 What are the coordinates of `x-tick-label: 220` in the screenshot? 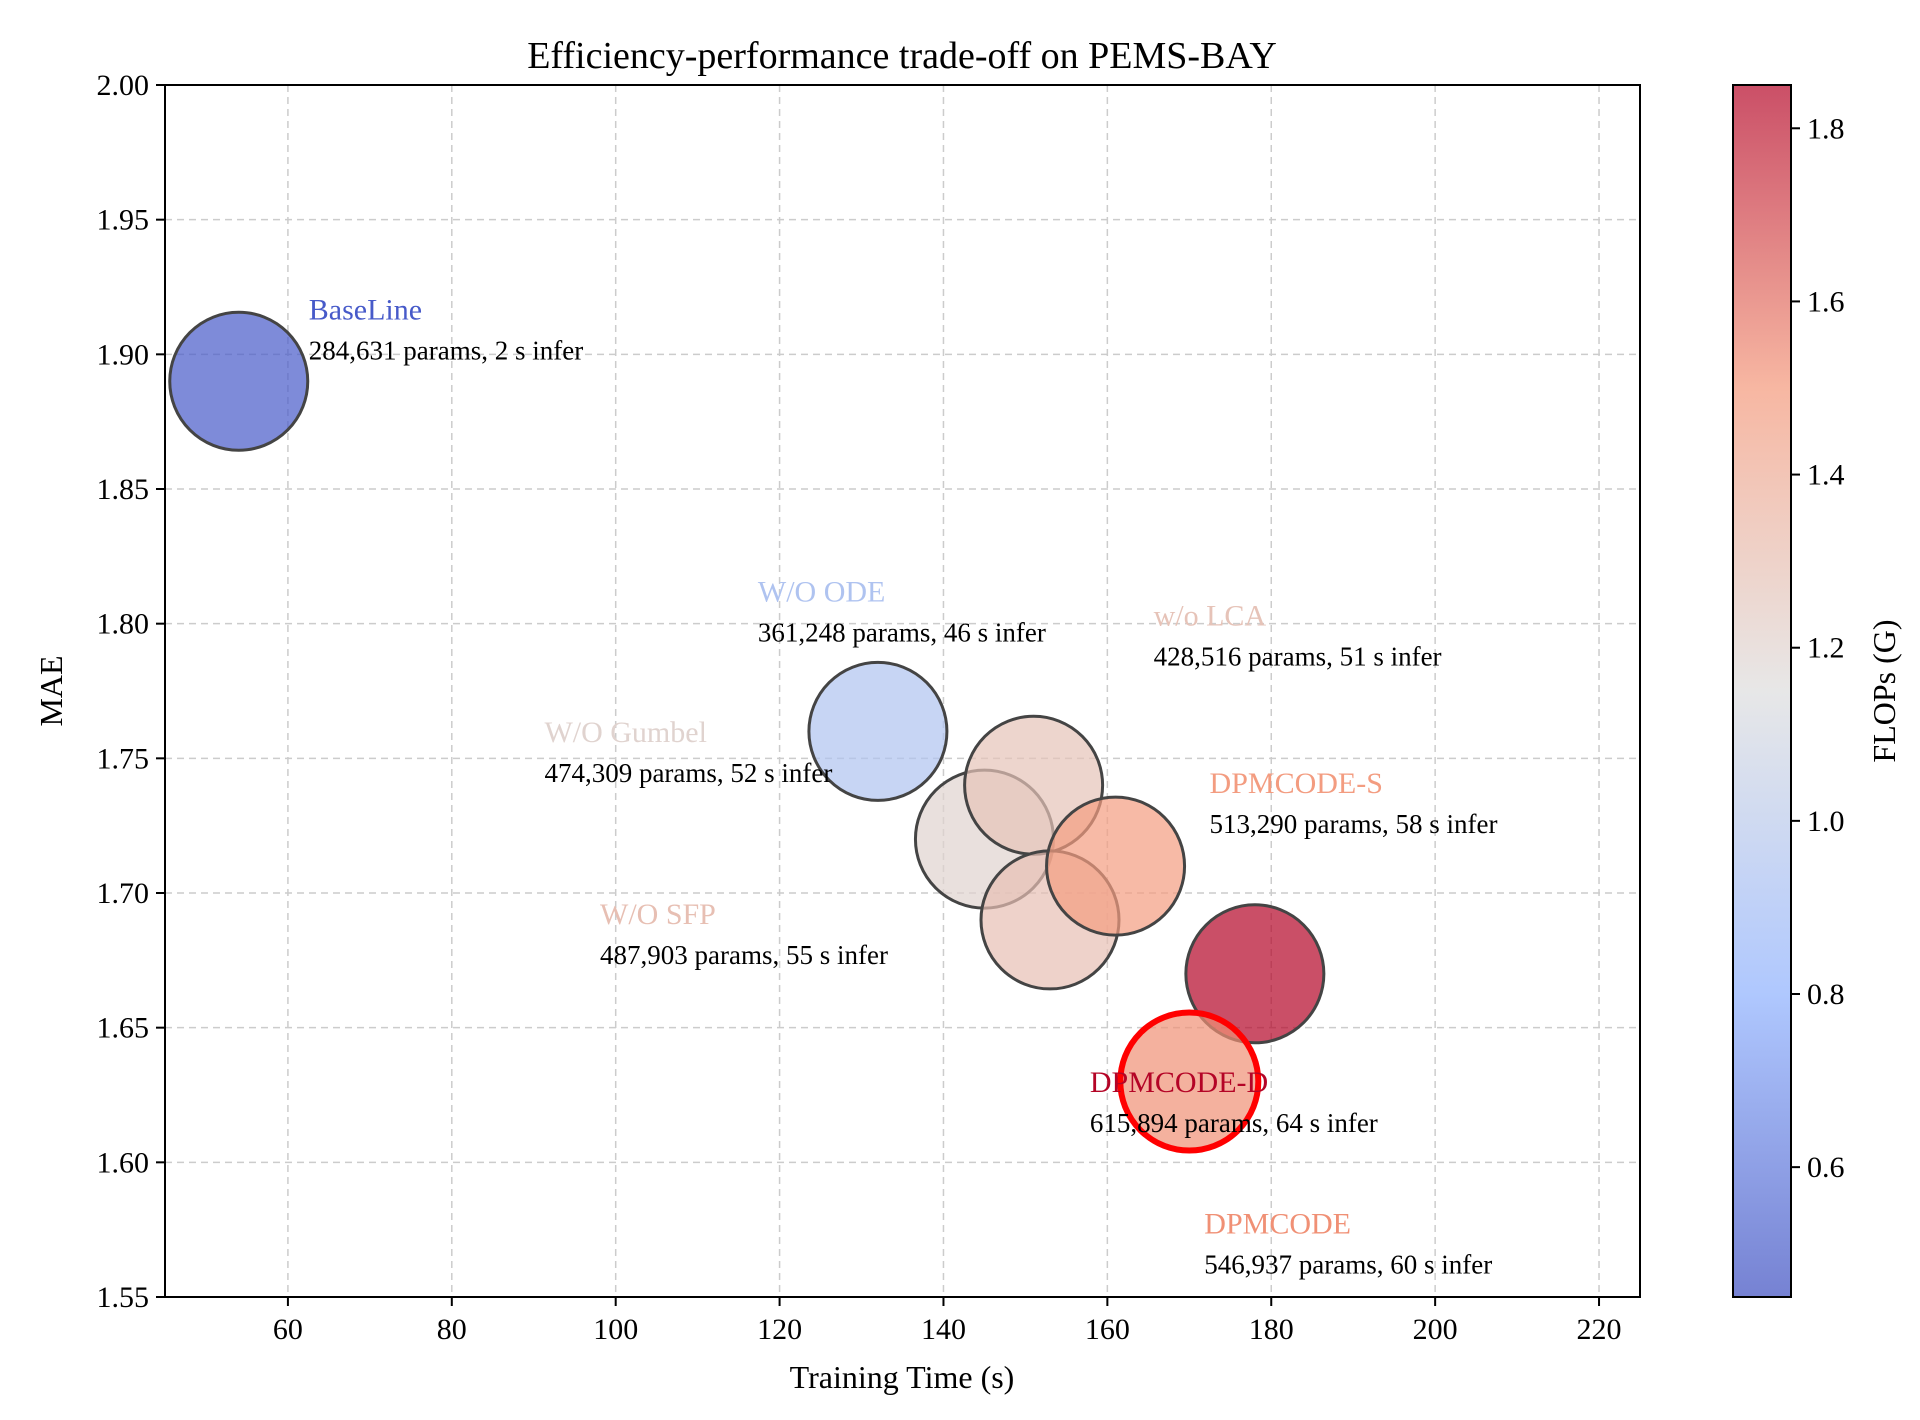 It's located at (1599, 1329).